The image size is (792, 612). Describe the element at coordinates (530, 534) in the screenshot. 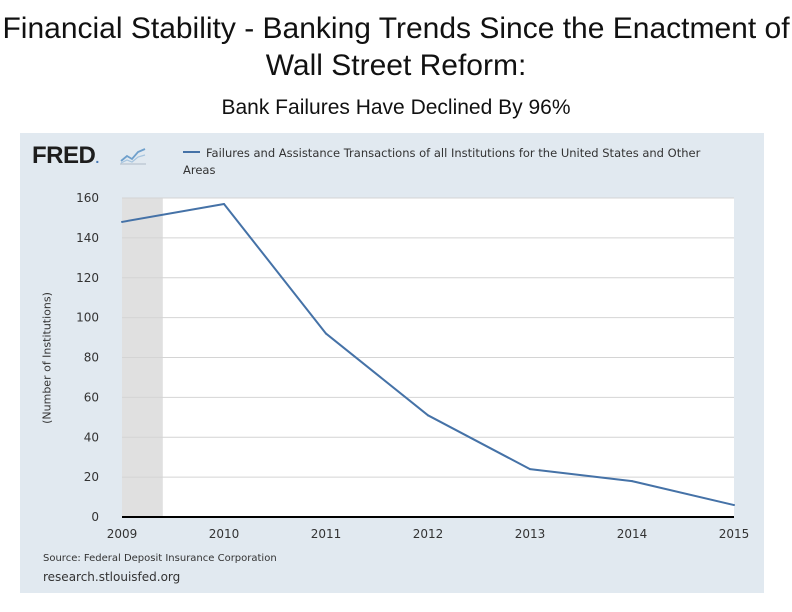

I see `x-tick-label: 2013` at that location.